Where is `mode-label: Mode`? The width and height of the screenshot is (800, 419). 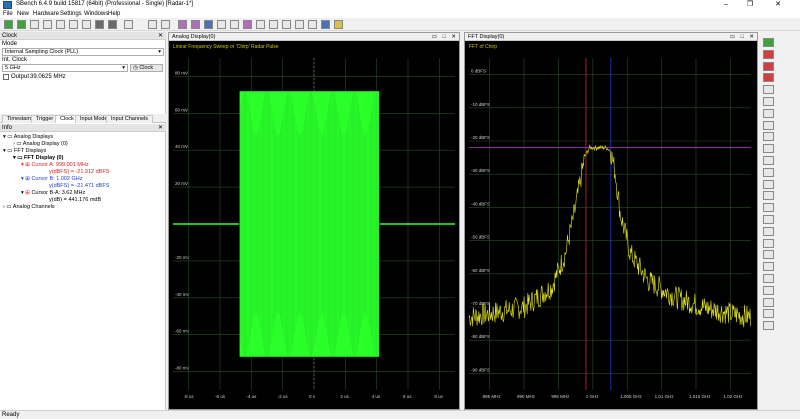 mode-label: Mode is located at coordinates (10, 44).